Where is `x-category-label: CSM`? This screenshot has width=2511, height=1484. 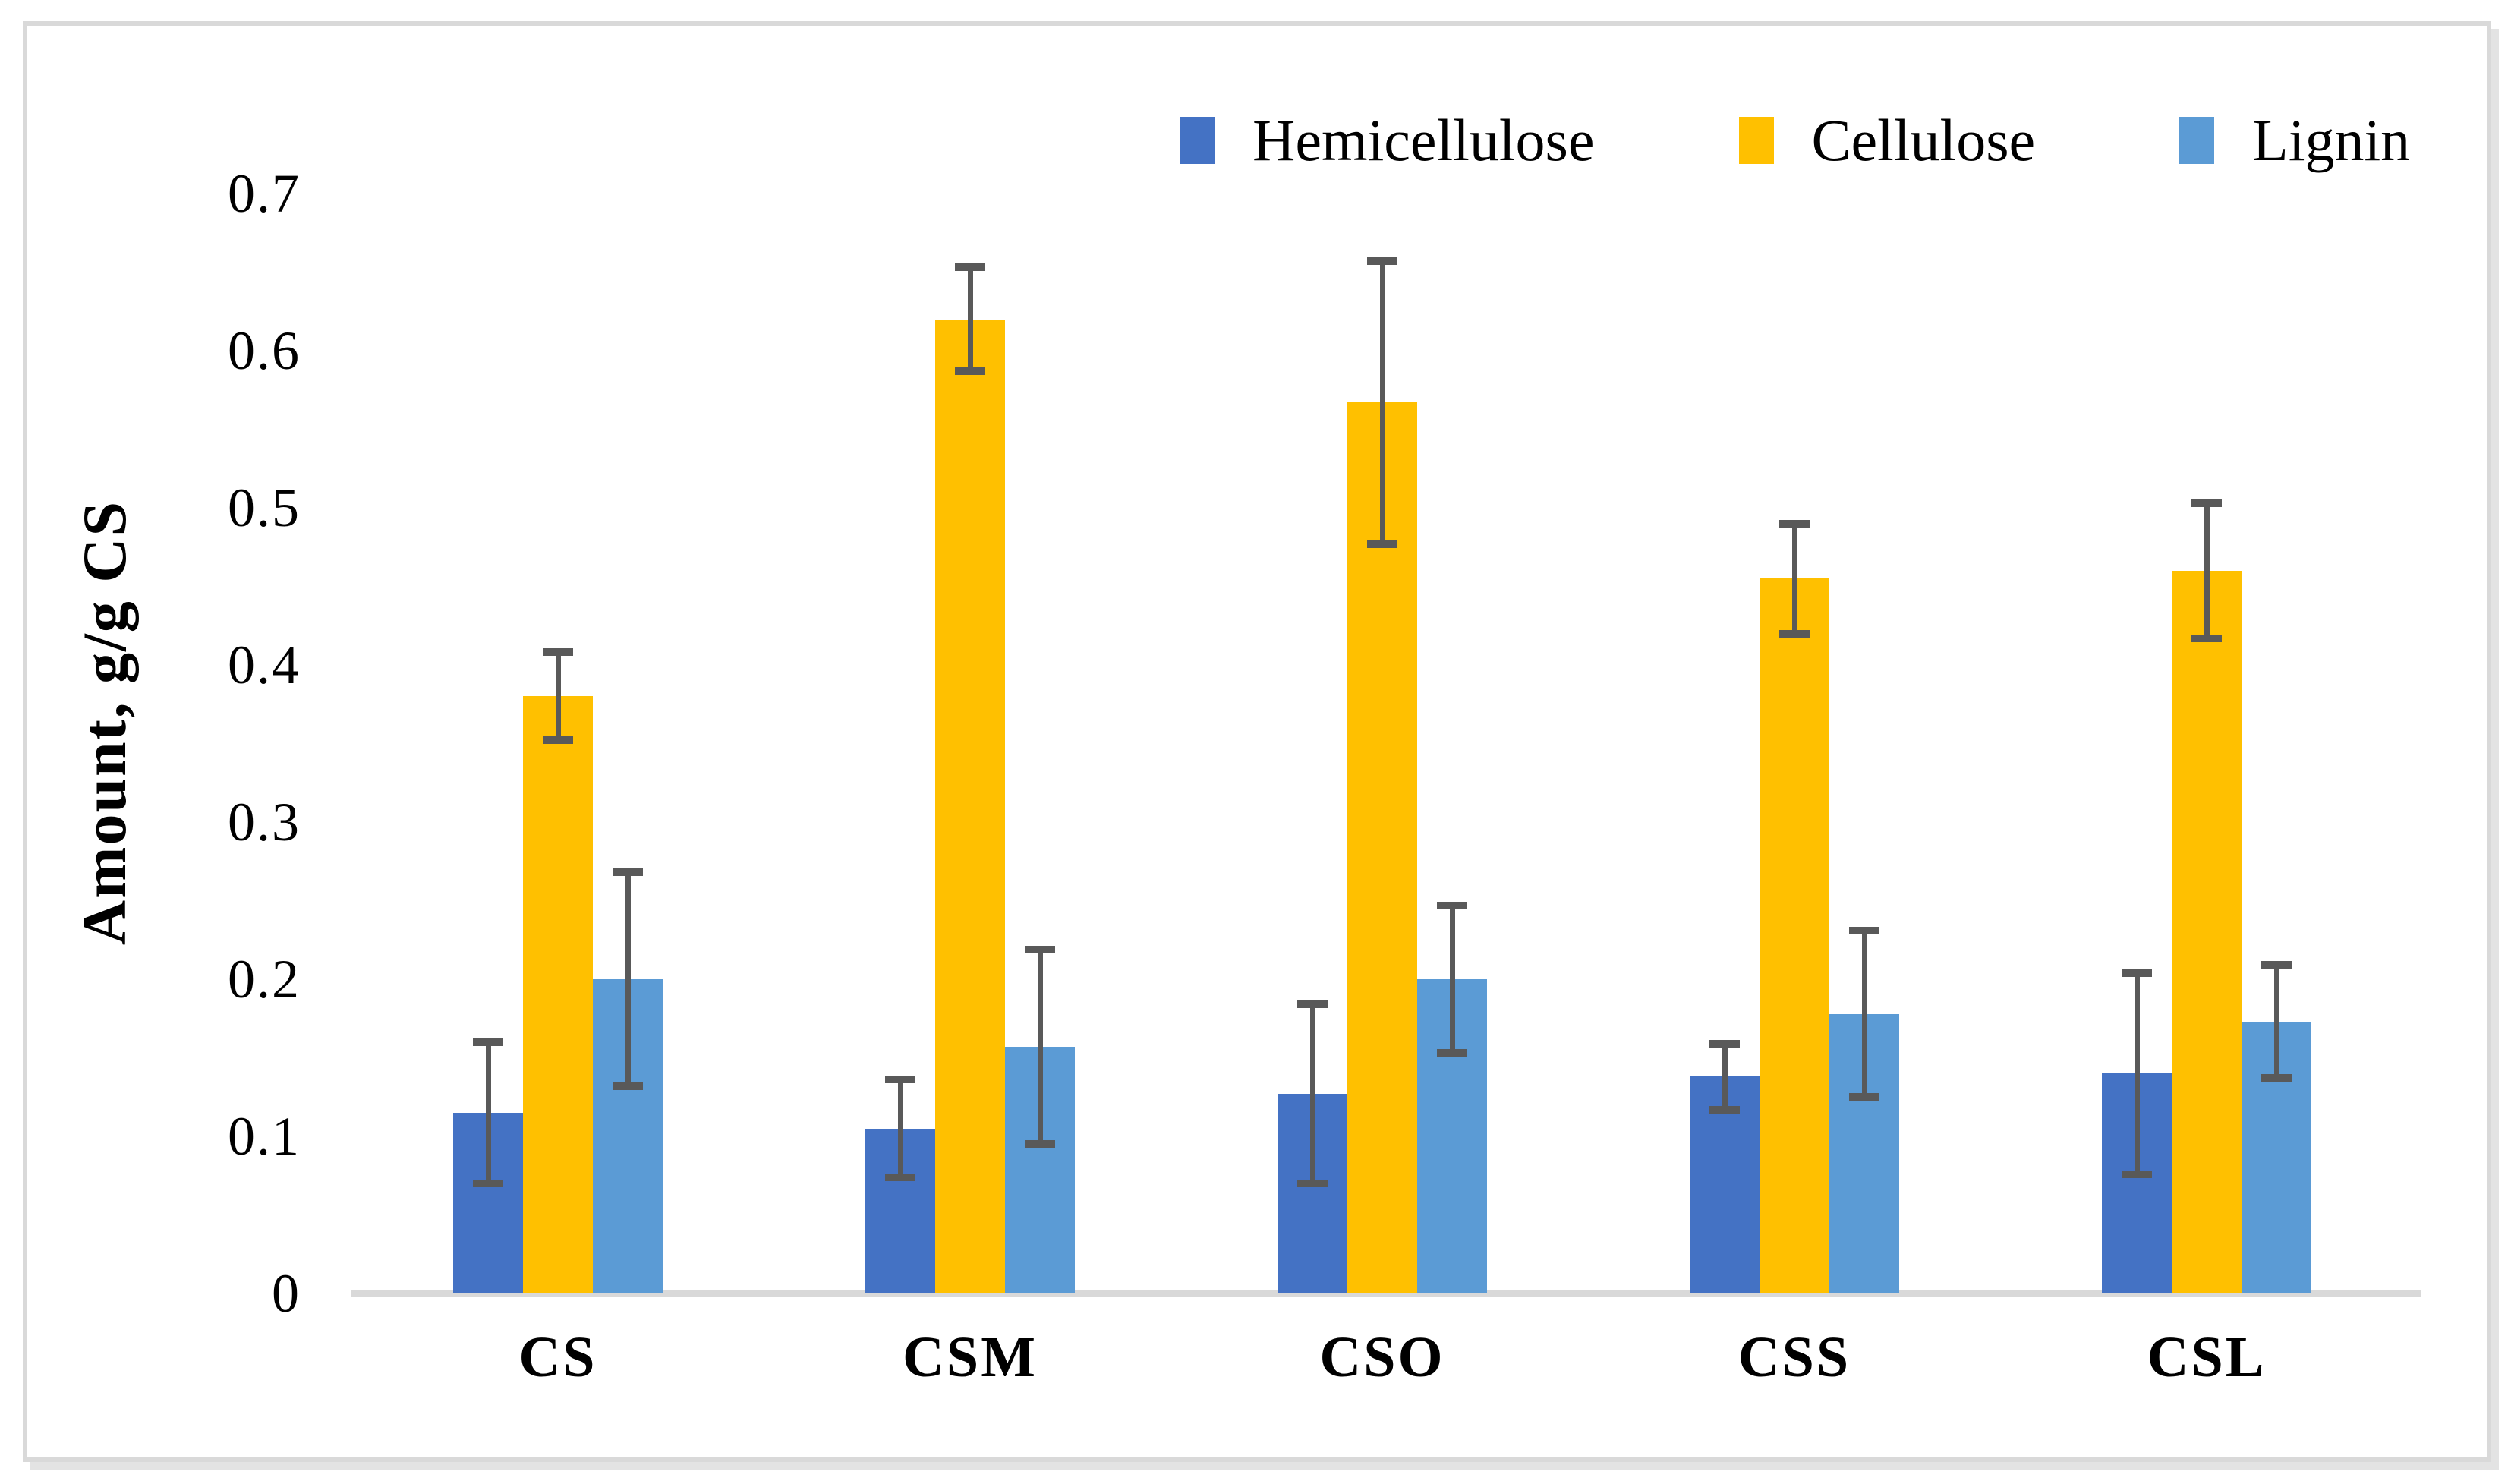
x-category-label: CSM is located at coordinates (970, 1357).